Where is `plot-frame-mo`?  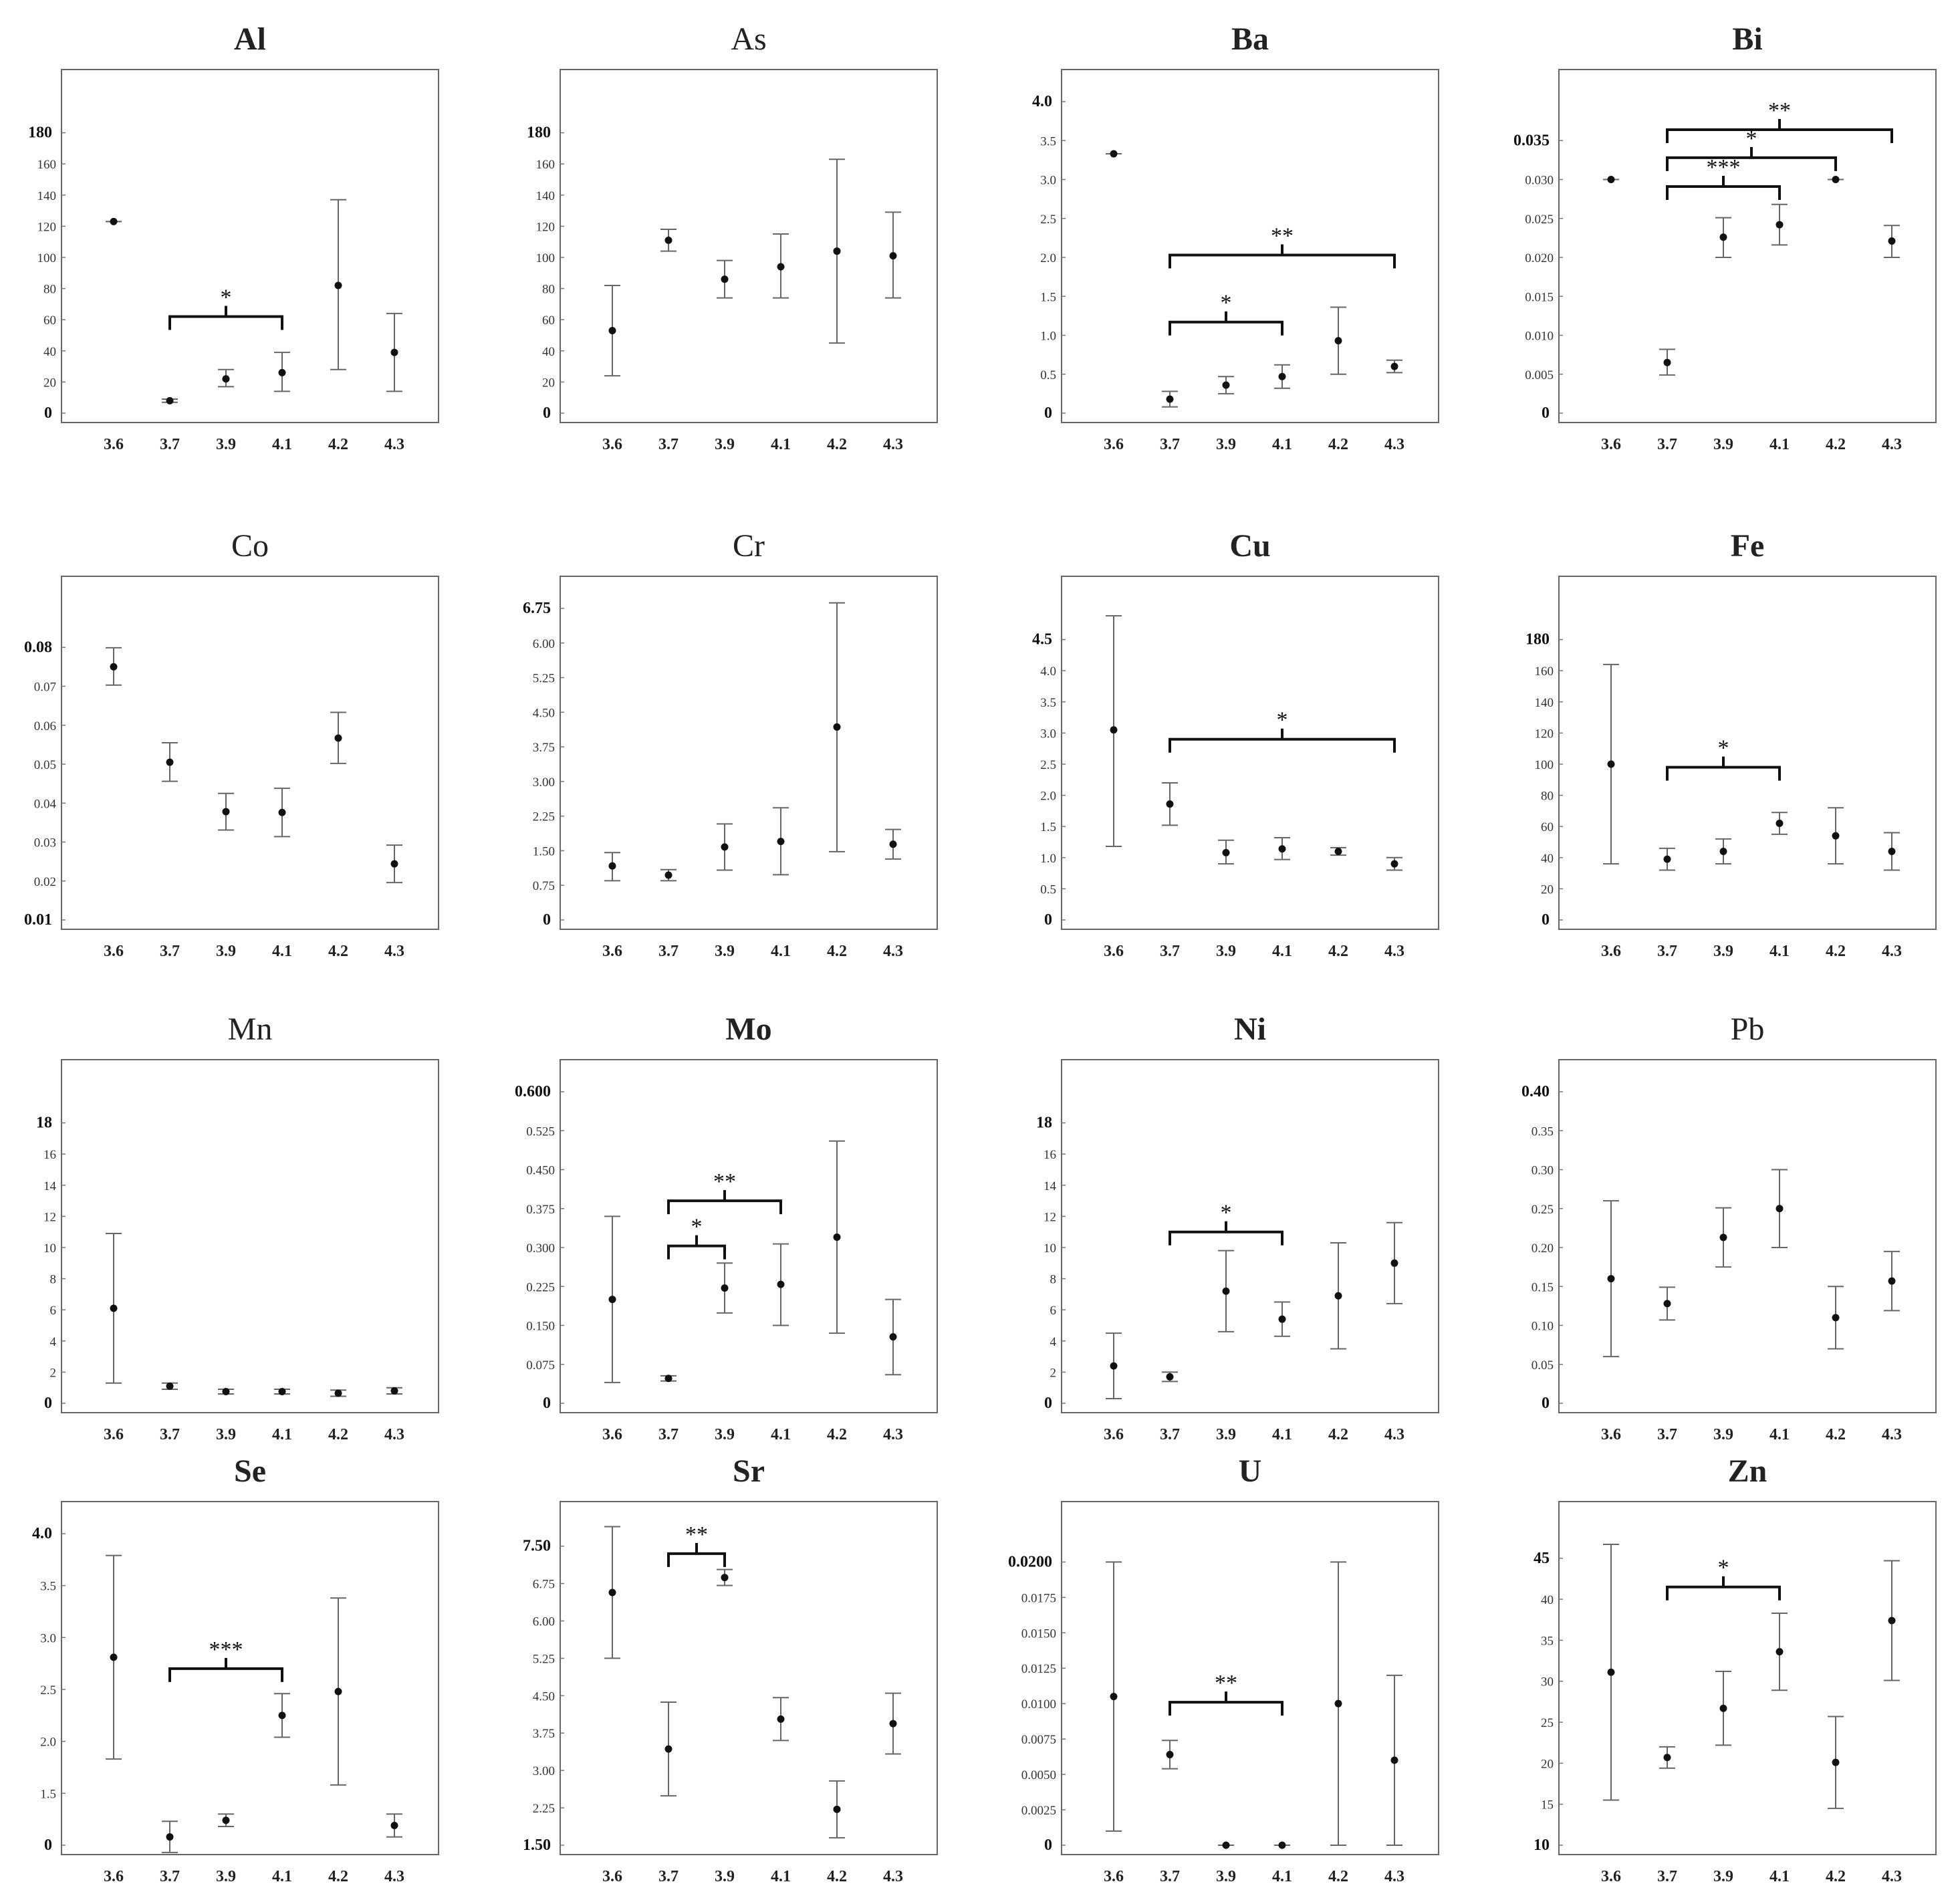
plot-frame-mo is located at coordinates (749, 1236).